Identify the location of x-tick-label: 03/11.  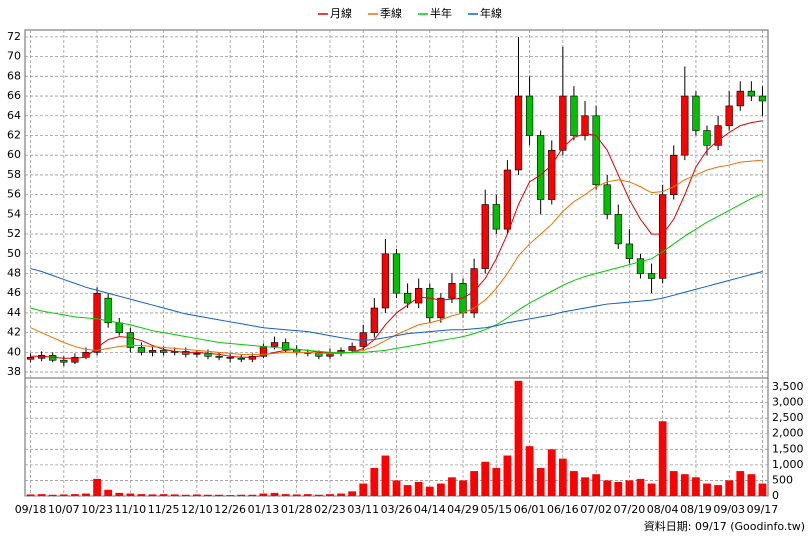
(363, 509).